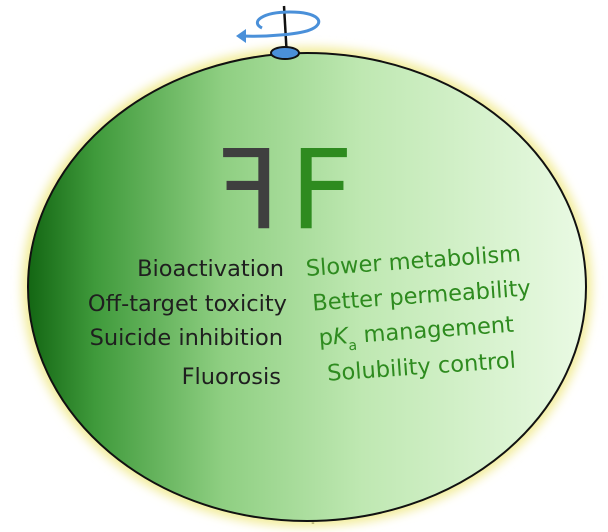  Describe the element at coordinates (231, 377) in the screenshot. I see `left-item: Fluorosis` at that location.